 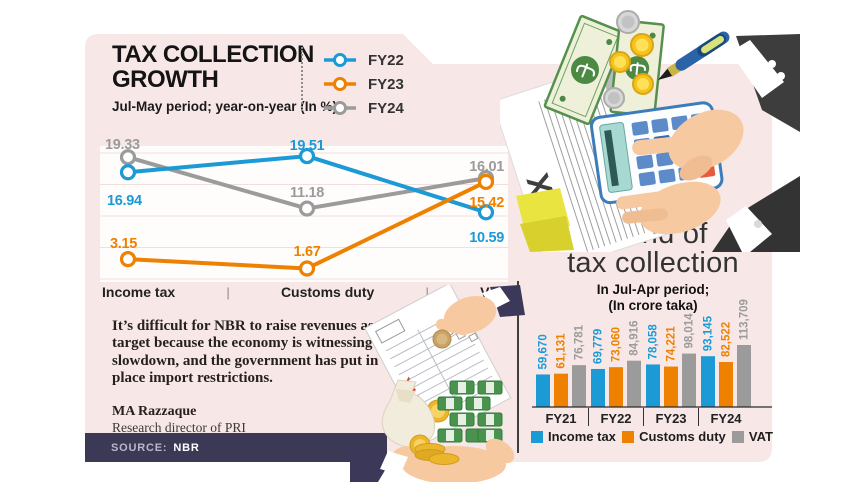 What do you see at coordinates (709, 333) in the screenshot?
I see `bar-value-label: 93,145` at bounding box center [709, 333].